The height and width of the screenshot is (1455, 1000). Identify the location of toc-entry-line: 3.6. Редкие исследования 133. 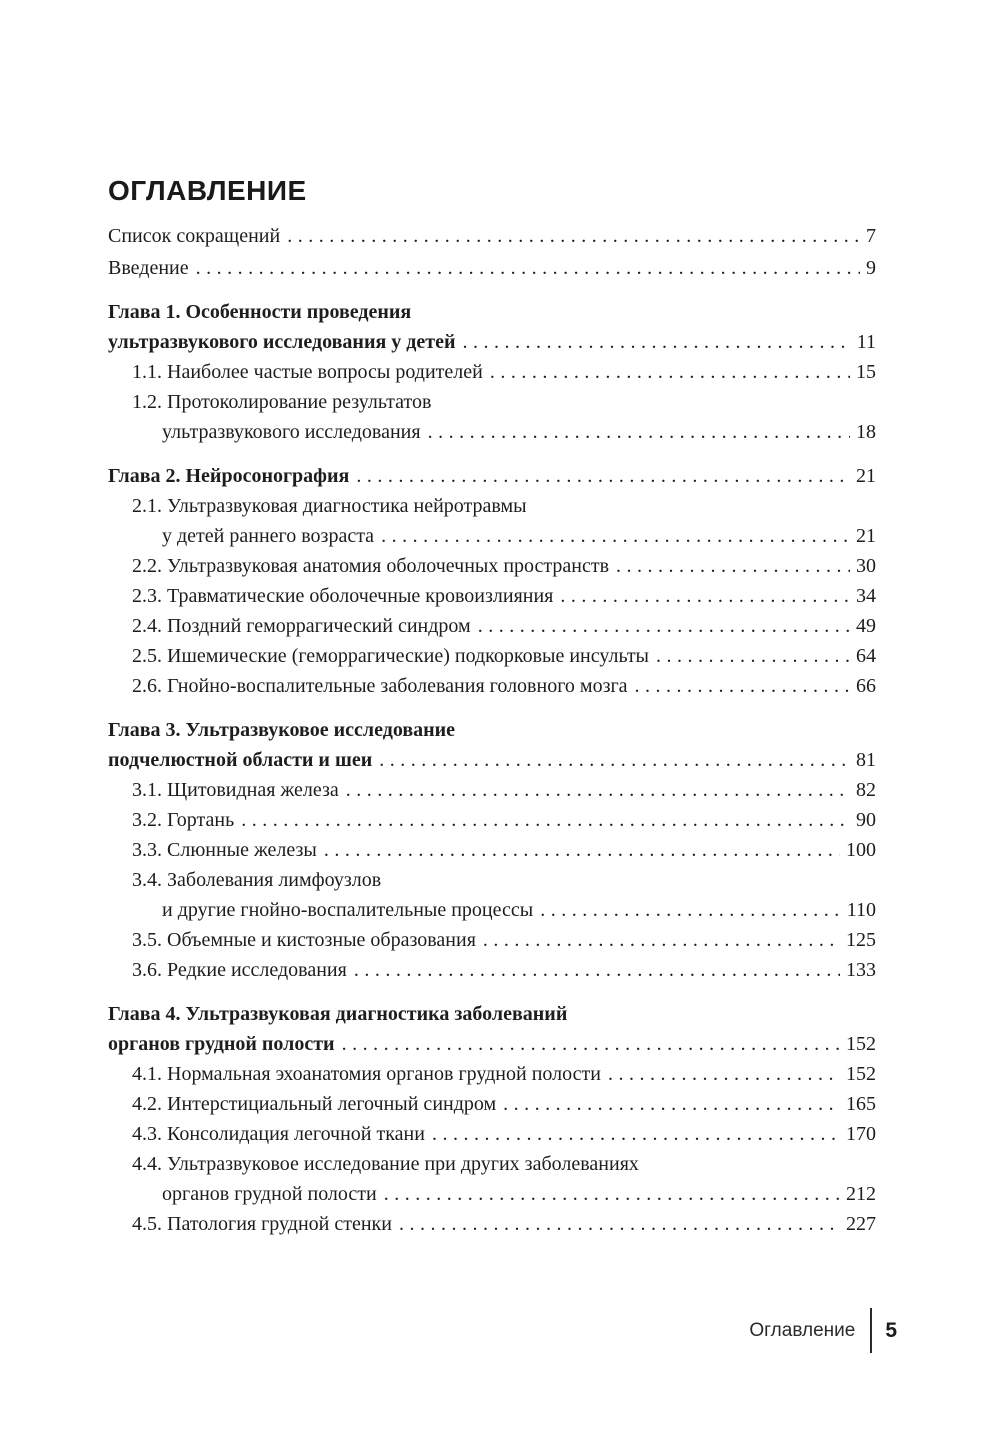
(492, 970).